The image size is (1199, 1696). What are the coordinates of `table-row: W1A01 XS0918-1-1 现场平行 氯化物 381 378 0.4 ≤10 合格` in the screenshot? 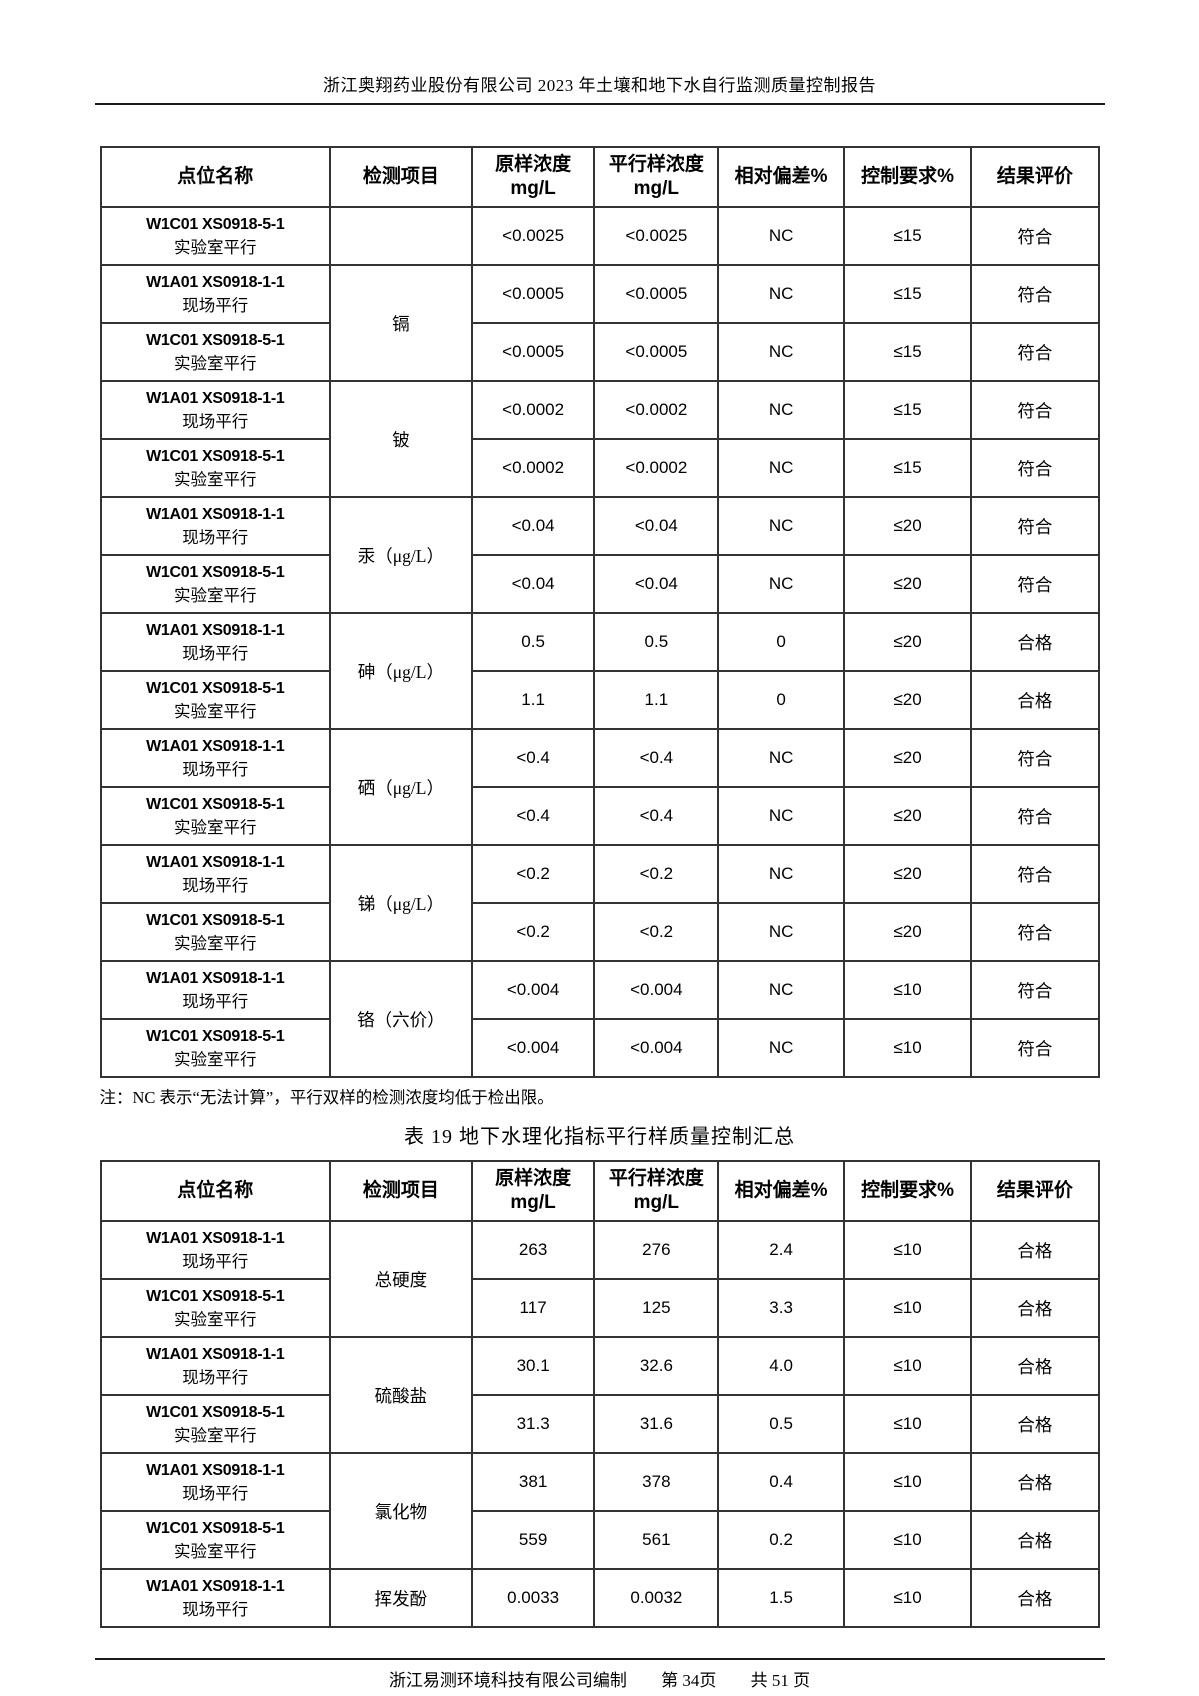 It's located at (599, 1511).